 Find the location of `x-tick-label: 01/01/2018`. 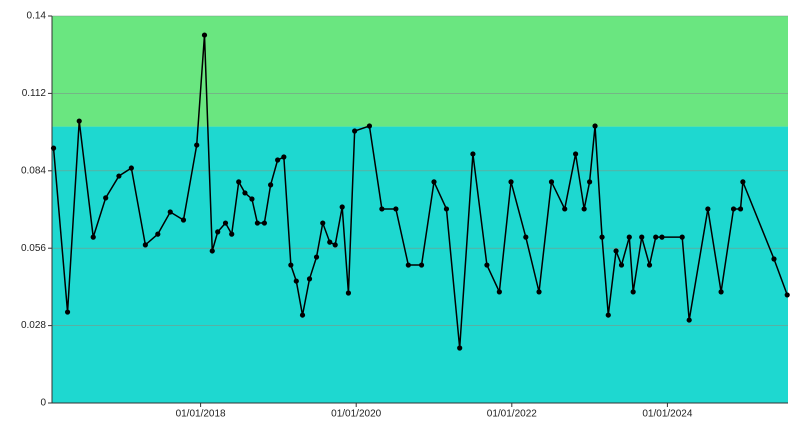

x-tick-label: 01/01/2018 is located at coordinates (201, 414).